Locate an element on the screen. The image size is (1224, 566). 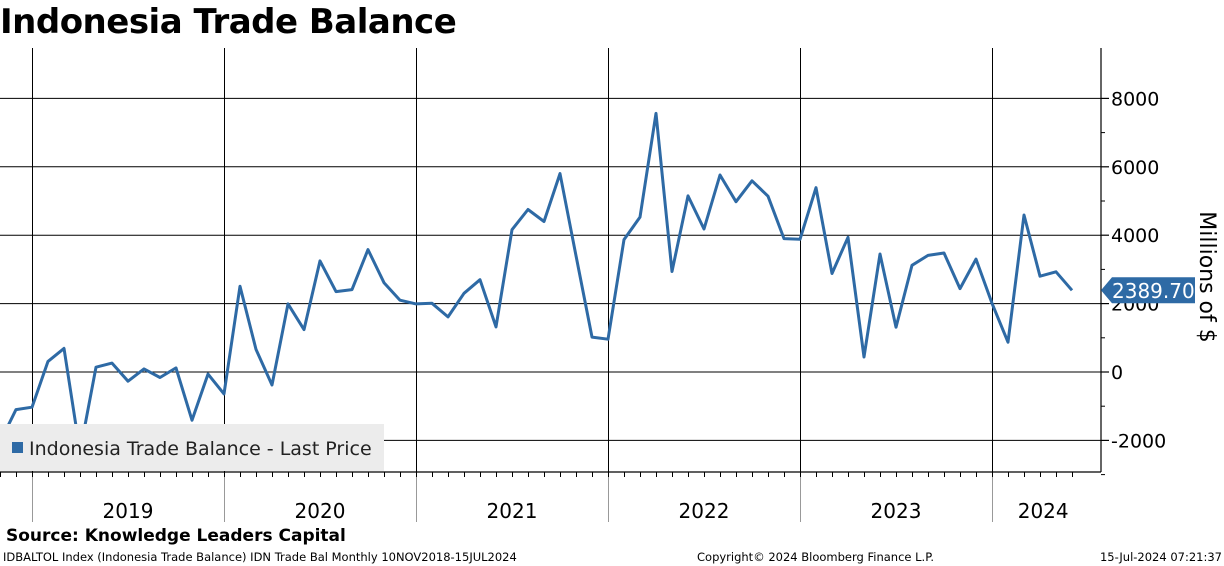
legend: Indonesia Trade Balance - Last Price is located at coordinates (192, 447).